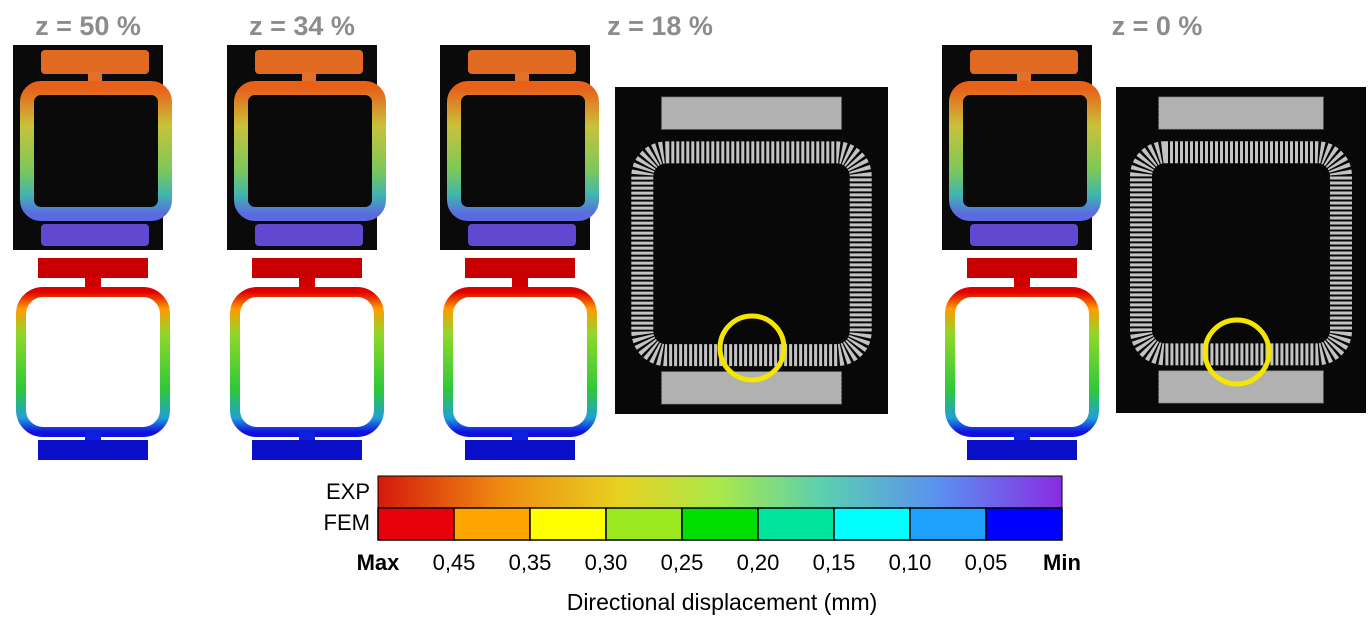 This screenshot has width=1368, height=620. I want to click on tick-label: 0,05, so click(986, 562).